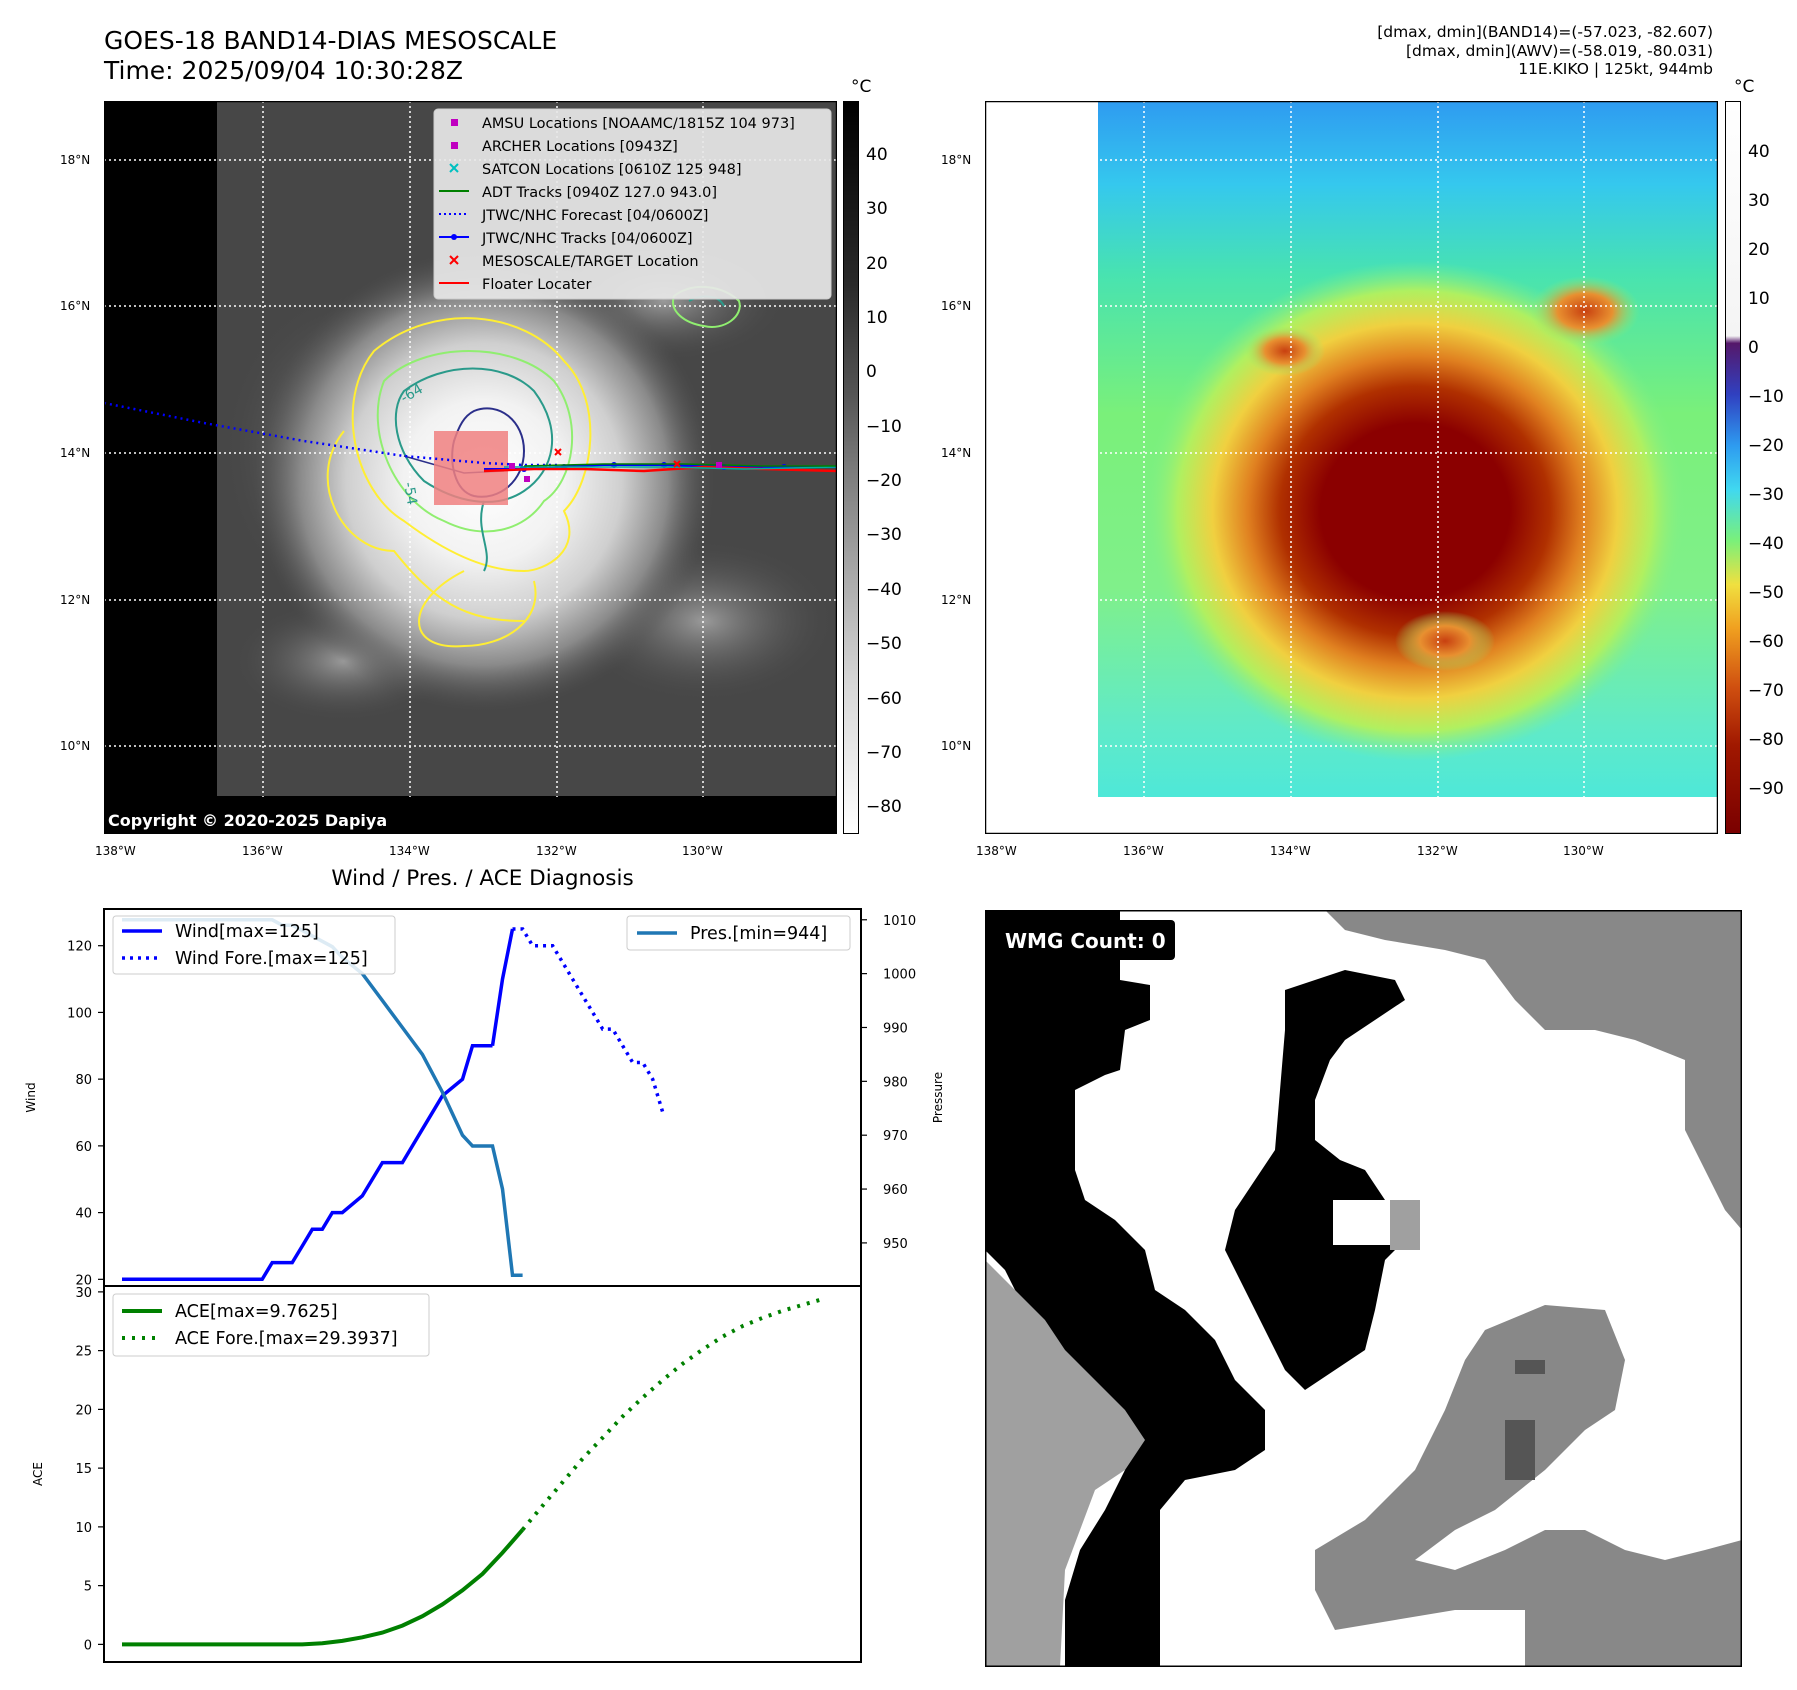  I want to click on wind-ytick-label: 120, so click(79, 947).